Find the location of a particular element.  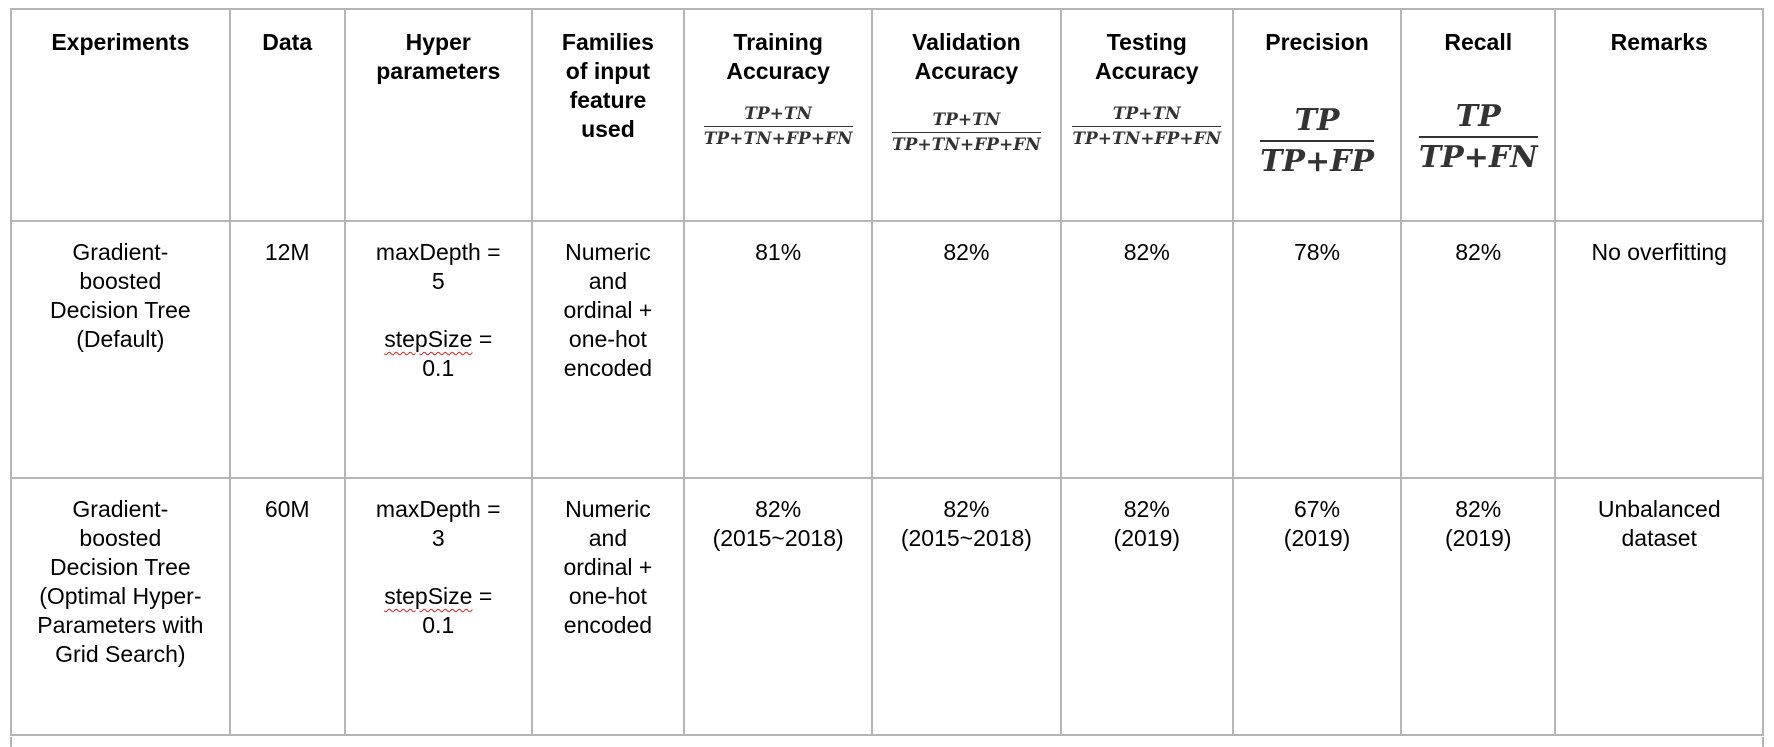

cell-precision: 67% (2019) is located at coordinates (1317, 606).